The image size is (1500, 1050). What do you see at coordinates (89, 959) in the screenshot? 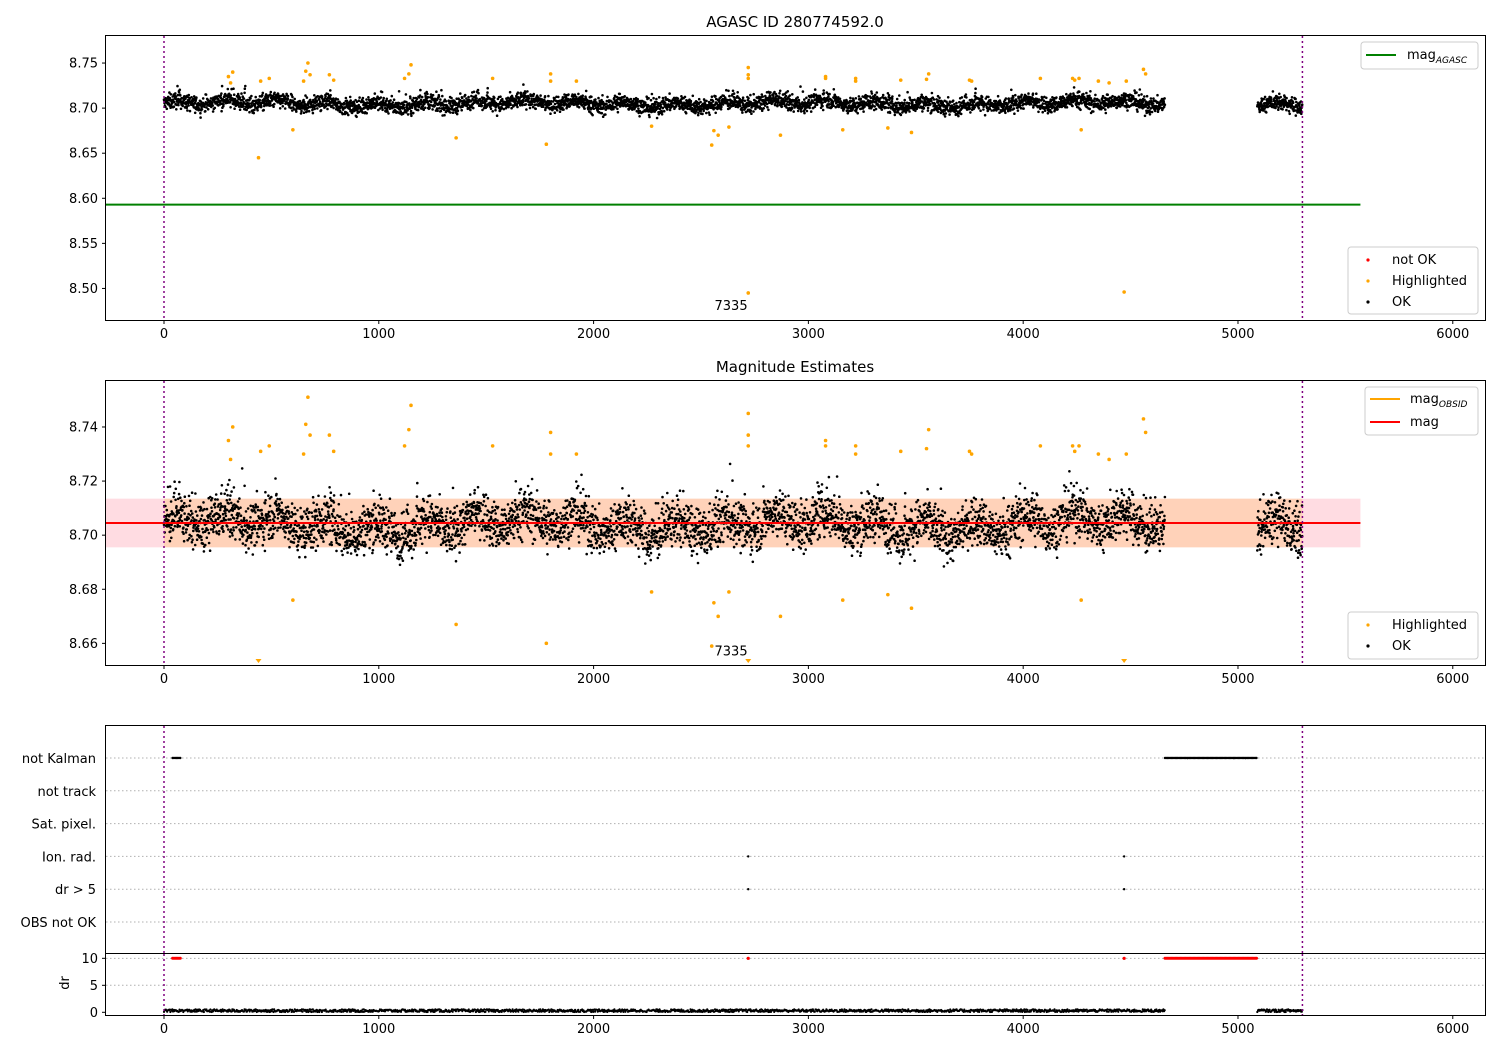
I see `dr-ytick-label: 10` at bounding box center [89, 959].